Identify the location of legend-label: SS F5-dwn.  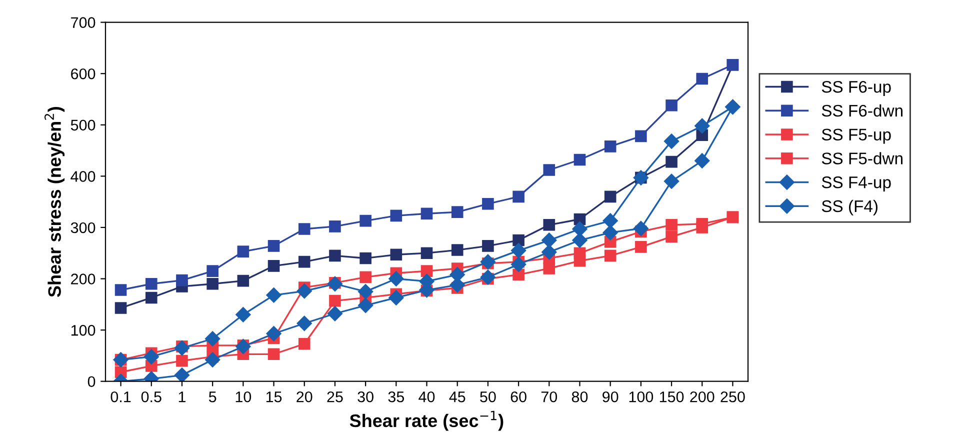
(862, 158).